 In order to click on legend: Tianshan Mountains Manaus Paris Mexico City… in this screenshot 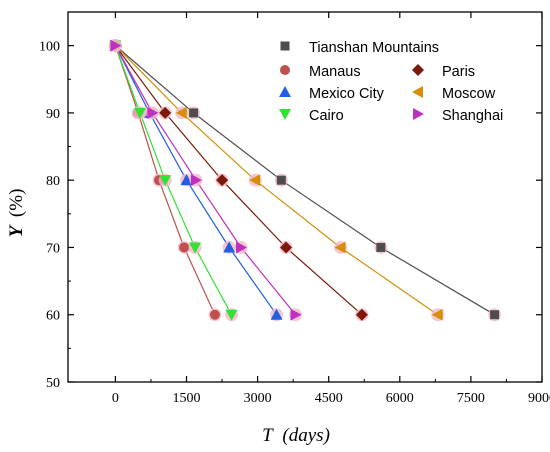, I will do `click(391, 82)`.